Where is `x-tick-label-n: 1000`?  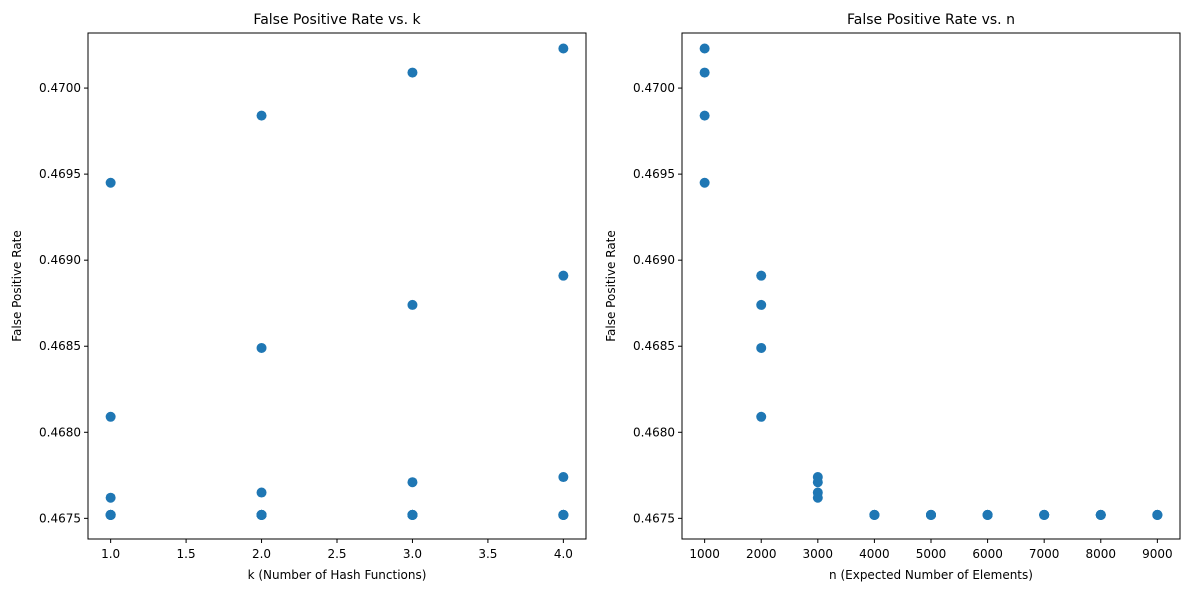 x-tick-label-n: 1000 is located at coordinates (704, 554).